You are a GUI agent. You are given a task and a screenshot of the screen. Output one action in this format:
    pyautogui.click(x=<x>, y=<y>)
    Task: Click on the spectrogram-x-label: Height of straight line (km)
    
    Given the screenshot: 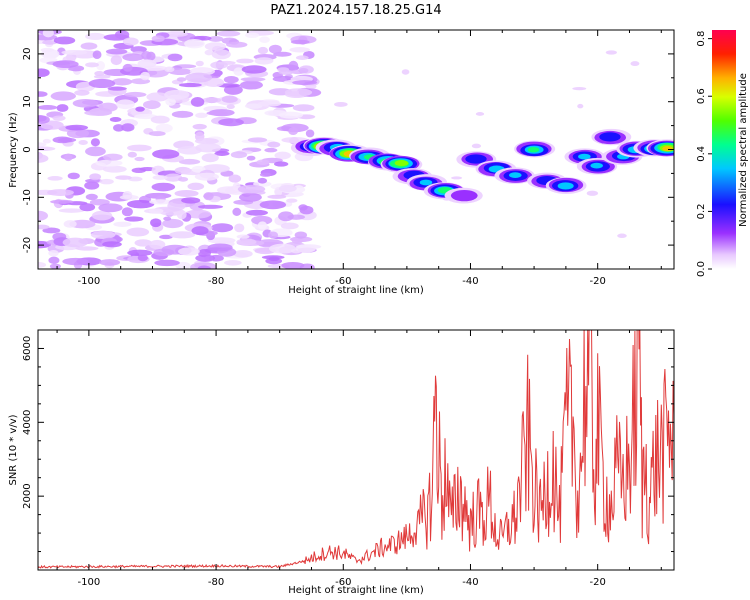 What is the action you would take?
    pyautogui.click(x=356, y=290)
    